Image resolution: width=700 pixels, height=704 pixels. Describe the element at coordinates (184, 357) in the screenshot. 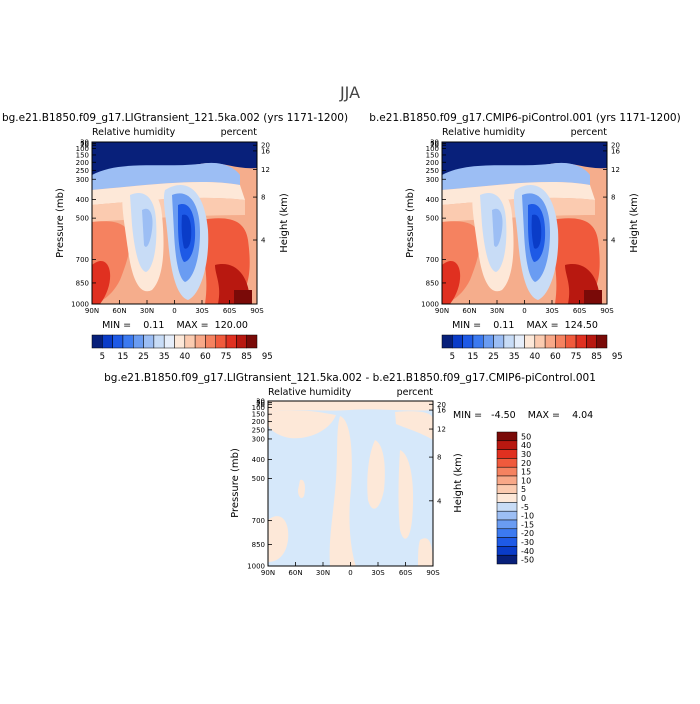

I see `colorbar-label: 40` at that location.